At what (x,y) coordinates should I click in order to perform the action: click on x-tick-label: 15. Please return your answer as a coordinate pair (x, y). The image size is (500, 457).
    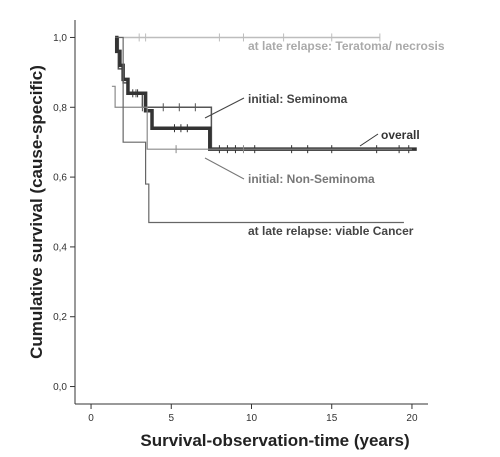
    Looking at the image, I should click on (332, 418).